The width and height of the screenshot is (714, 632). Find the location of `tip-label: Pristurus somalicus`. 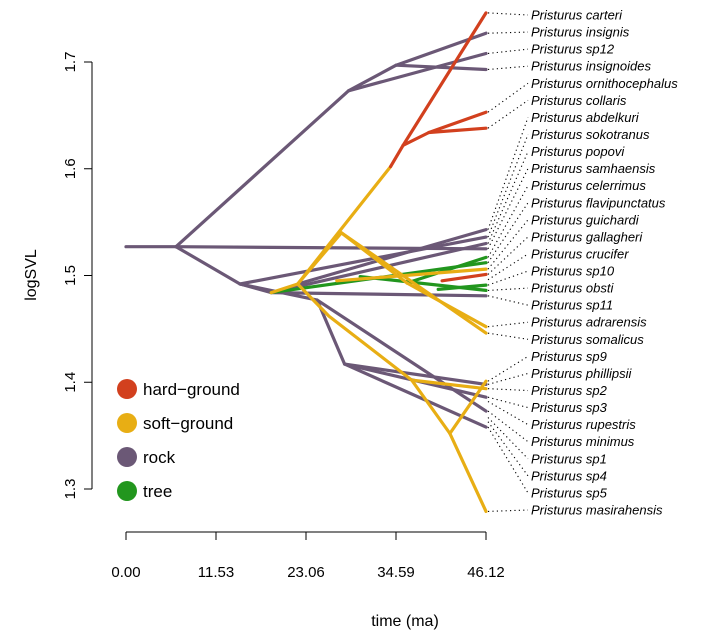

tip-label: Pristurus somalicus is located at coordinates (587, 339).